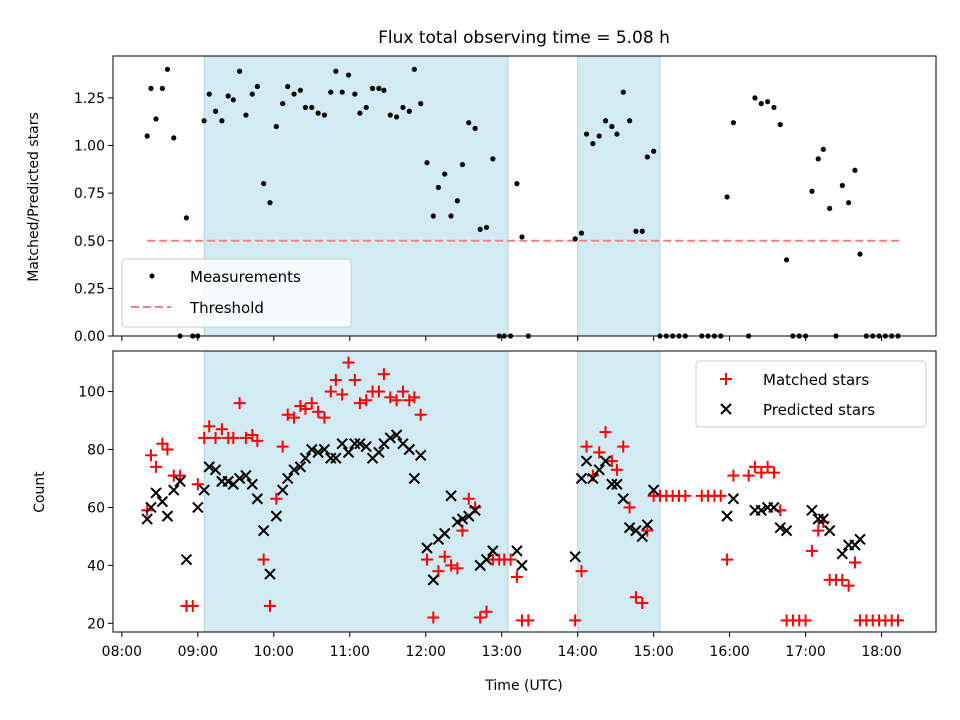  Describe the element at coordinates (502, 338) in the screenshot. I see `top-x-ticks` at that location.